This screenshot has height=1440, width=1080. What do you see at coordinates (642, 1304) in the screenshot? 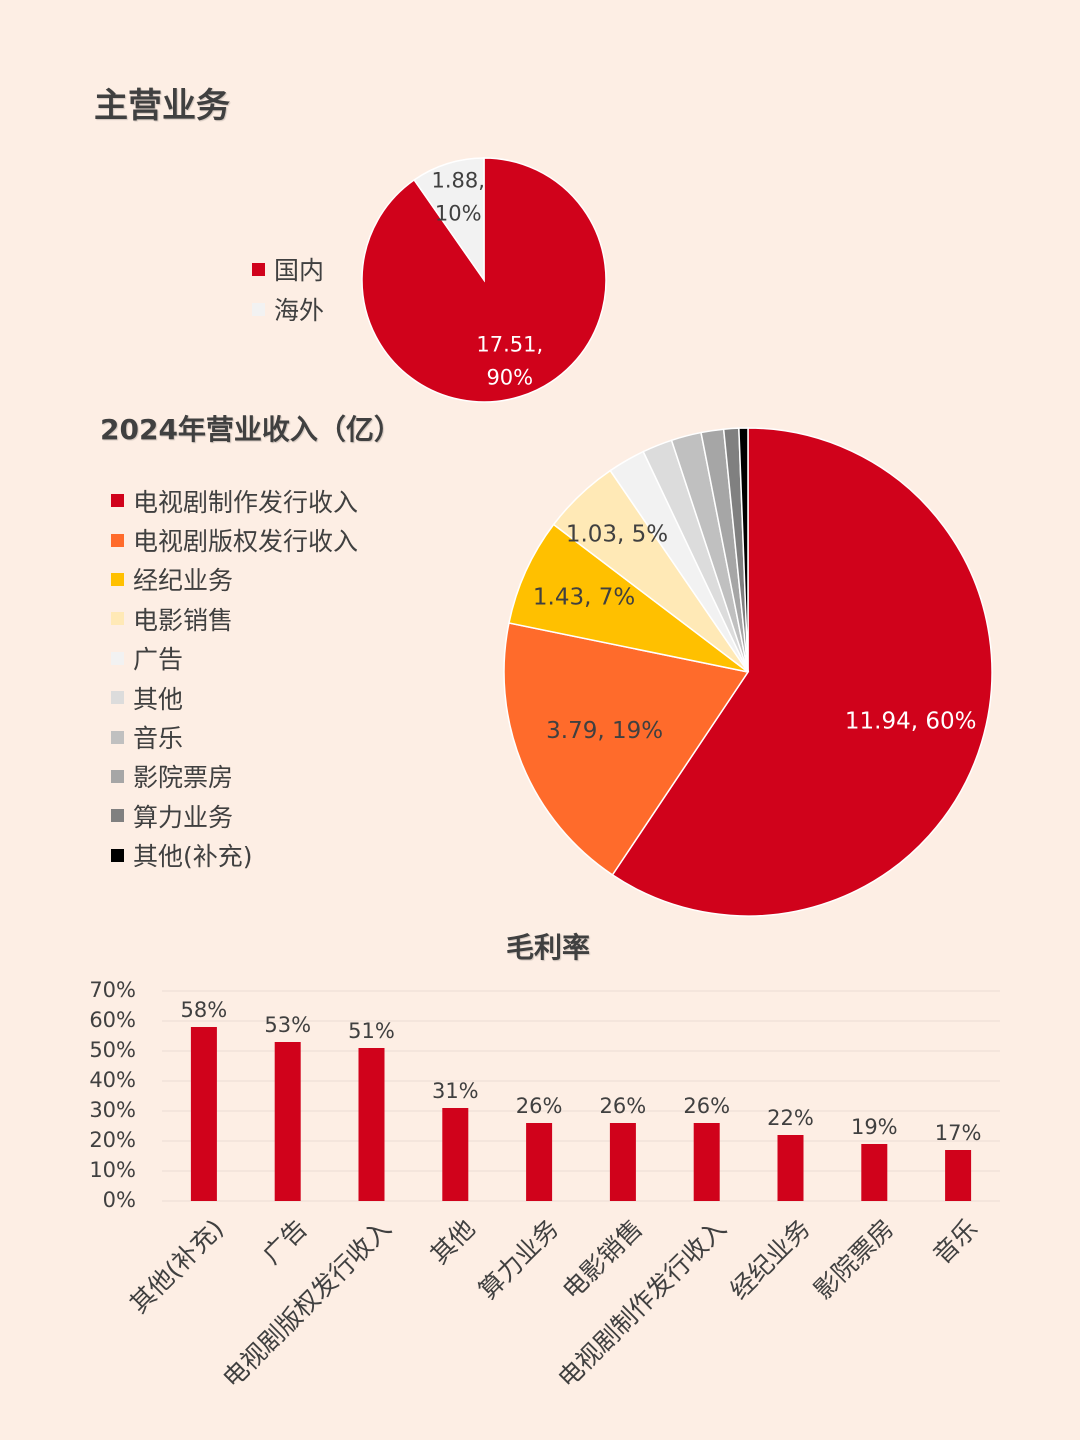
I see `x-tick-label: 电视剧制作发行收入` at bounding box center [642, 1304].